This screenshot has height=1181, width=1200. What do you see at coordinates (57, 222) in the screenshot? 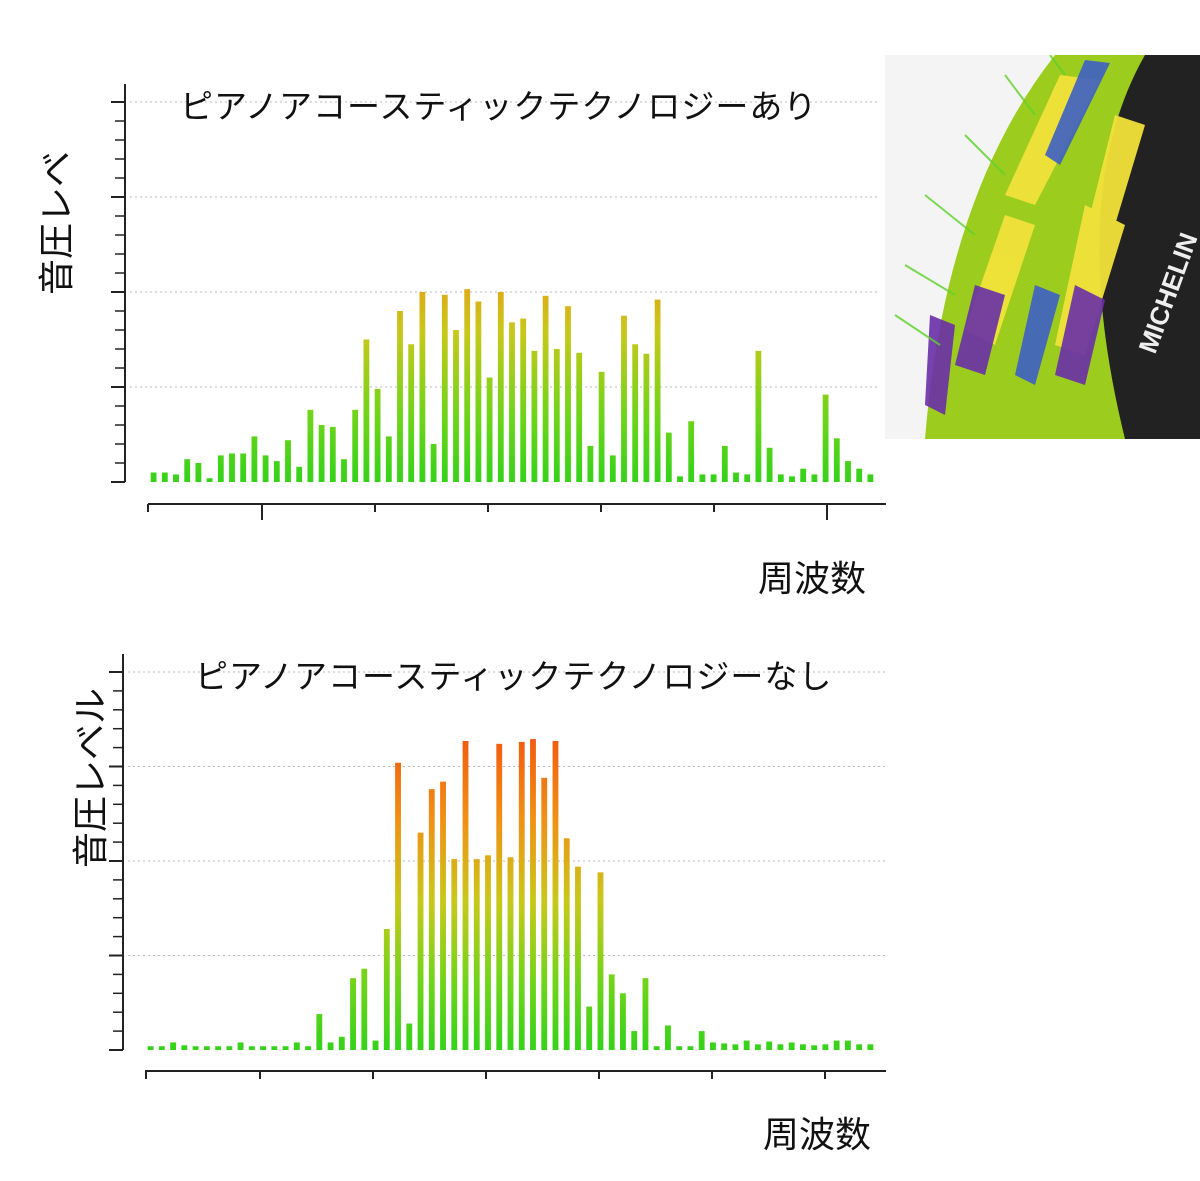
I see `y-axis-label-top: 音圧レベ` at bounding box center [57, 222].